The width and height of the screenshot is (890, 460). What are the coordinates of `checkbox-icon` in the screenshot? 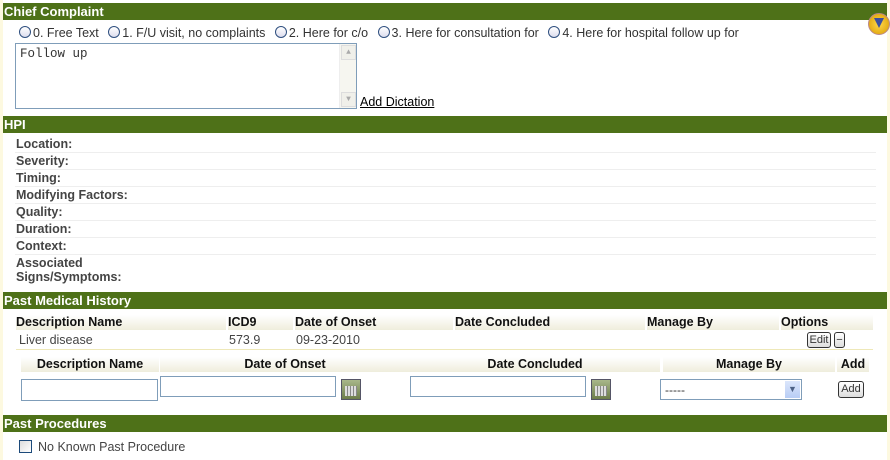 It's located at (25, 446).